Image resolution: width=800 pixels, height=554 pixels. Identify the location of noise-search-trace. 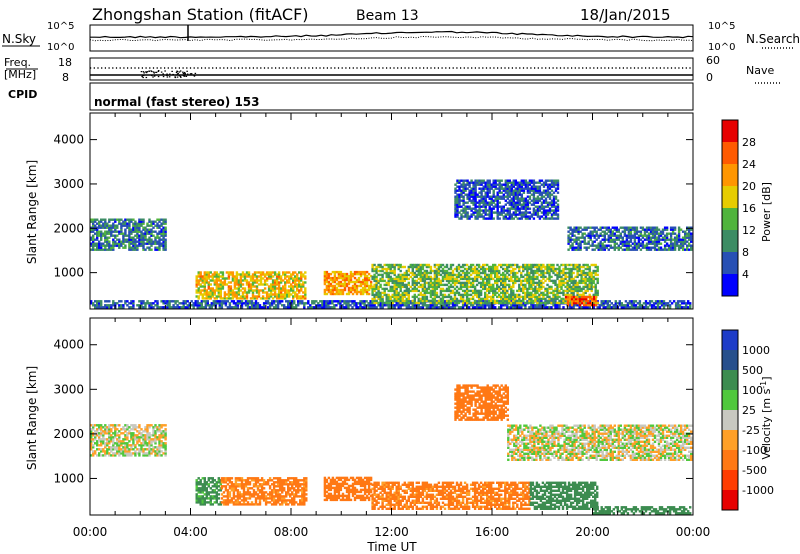
(391, 38).